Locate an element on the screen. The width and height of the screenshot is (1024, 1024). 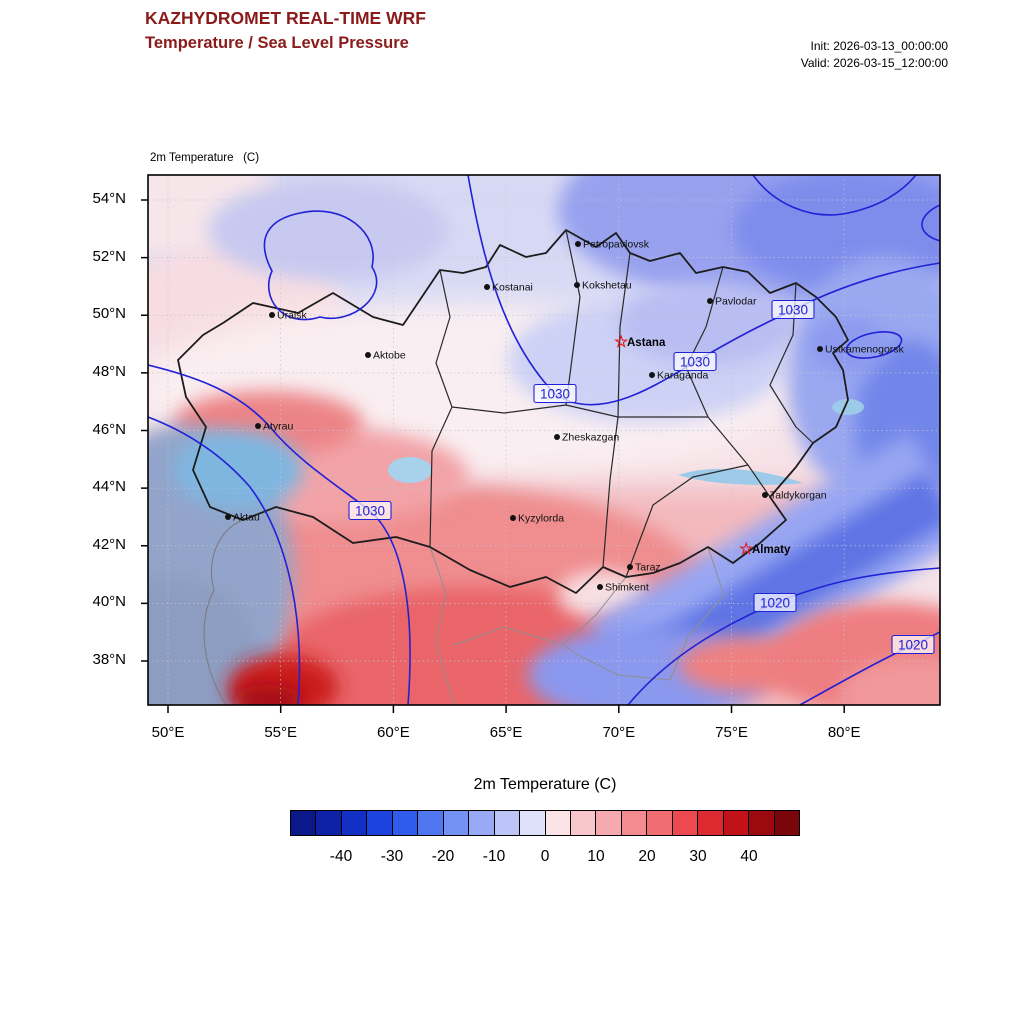
city-label: Karaganda is located at coordinates (683, 376).